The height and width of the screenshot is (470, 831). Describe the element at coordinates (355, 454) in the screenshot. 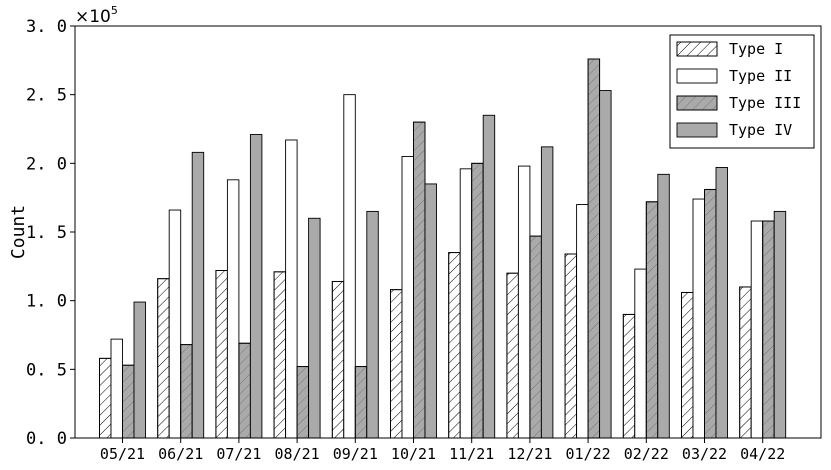

I see `x-tick-label: 09/21` at that location.